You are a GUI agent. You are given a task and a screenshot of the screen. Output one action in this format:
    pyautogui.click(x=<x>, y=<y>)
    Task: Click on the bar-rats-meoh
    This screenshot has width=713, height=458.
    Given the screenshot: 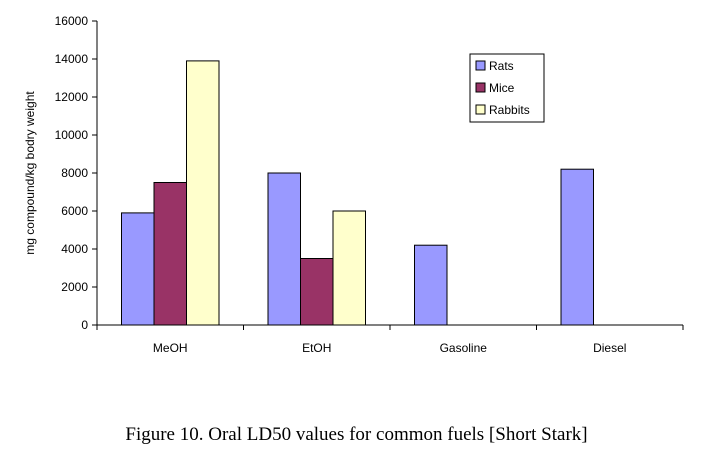 What is the action you would take?
    pyautogui.click(x=138, y=269)
    